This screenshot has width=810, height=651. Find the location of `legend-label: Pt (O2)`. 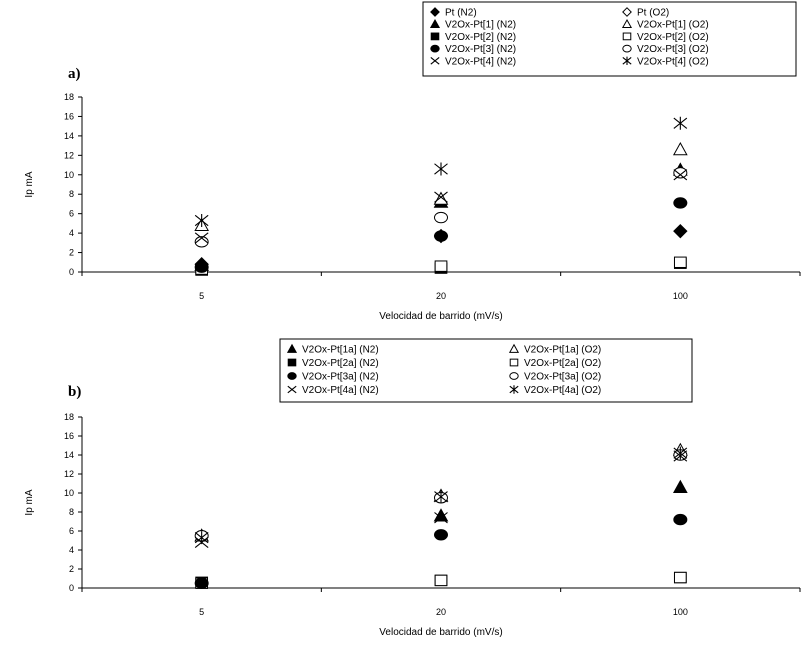

legend-label: Pt (O2) is located at coordinates (653, 13).